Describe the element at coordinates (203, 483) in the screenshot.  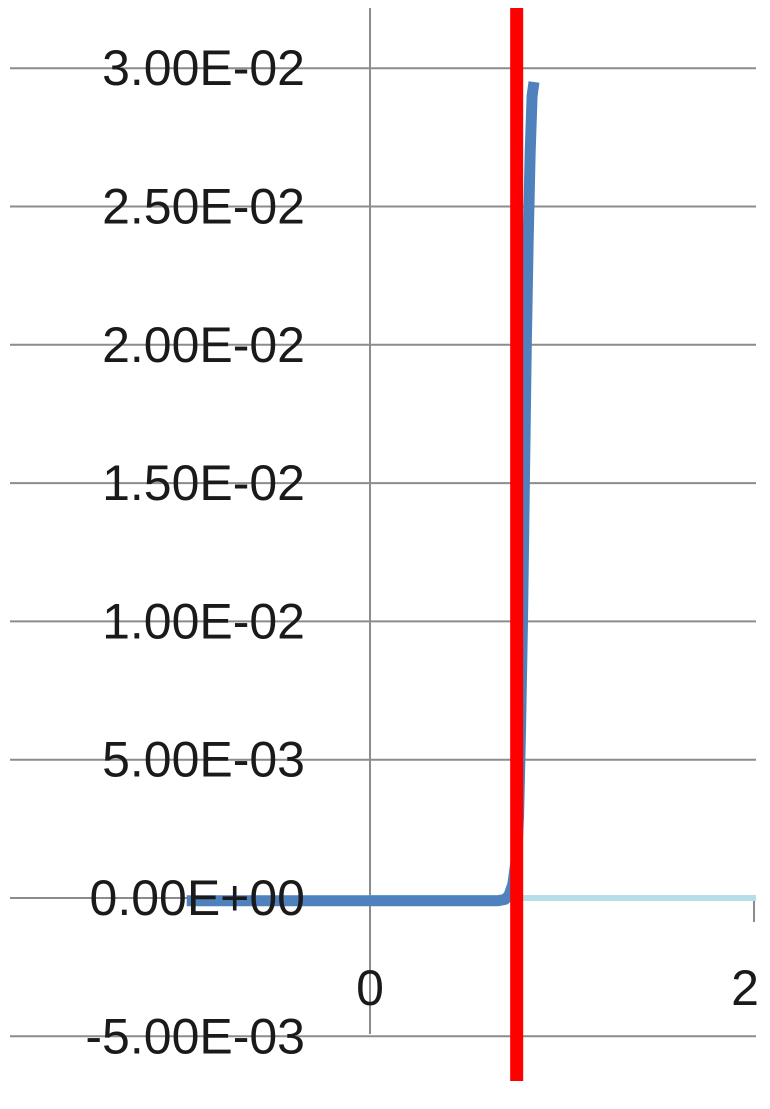
I see `y-tick-label: 1.50E-02` at that location.